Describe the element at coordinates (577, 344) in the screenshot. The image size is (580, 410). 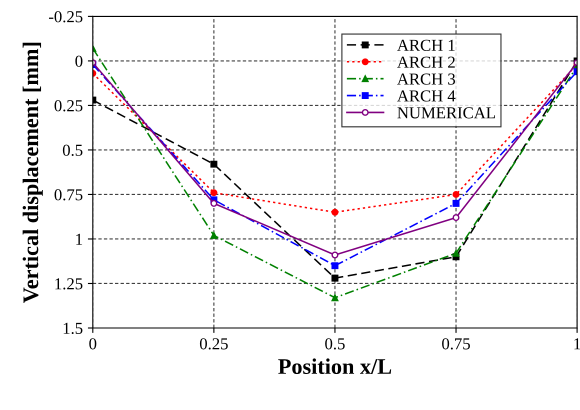
I see `x-tick-label: 1` at that location.